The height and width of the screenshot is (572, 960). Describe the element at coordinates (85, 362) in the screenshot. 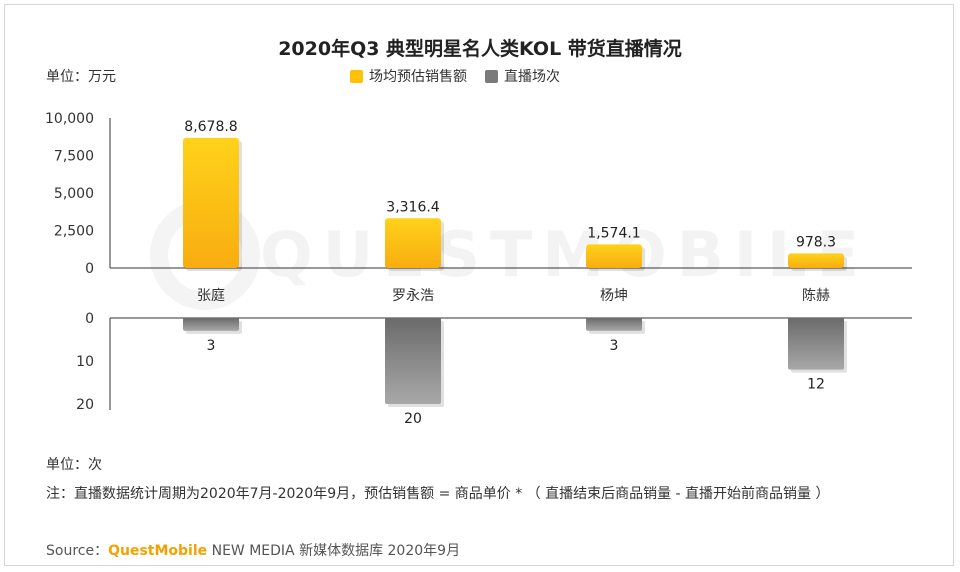

I see `sessions-y-tick-label: 10` at that location.